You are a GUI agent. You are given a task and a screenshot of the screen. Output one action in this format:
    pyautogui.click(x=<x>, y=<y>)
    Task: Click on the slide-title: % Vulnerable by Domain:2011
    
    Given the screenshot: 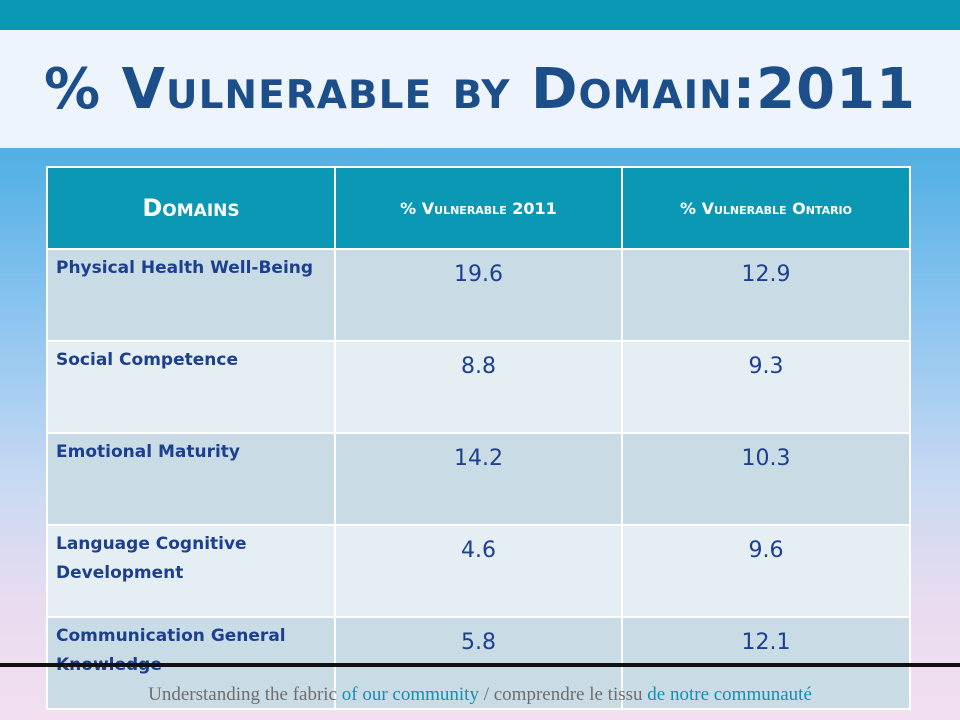 What is the action you would take?
    pyautogui.click(x=480, y=89)
    